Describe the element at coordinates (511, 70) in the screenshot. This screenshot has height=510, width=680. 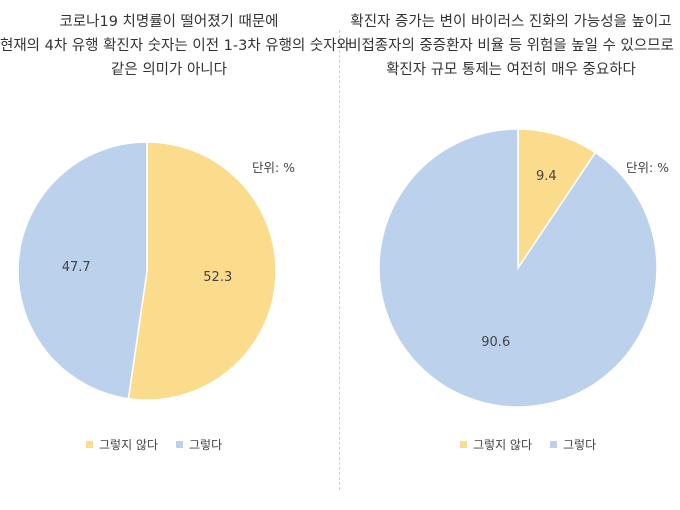
I see `chart-title-line-3: 확진자 규모 통제는 여전히 매우 중요하다` at that location.